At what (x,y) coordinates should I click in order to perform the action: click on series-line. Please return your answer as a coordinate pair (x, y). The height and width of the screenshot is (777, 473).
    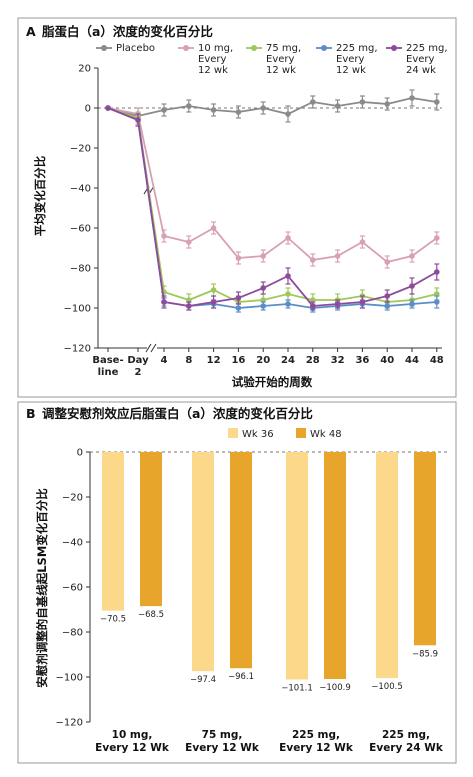
    Looking at the image, I should click on (272, 185).